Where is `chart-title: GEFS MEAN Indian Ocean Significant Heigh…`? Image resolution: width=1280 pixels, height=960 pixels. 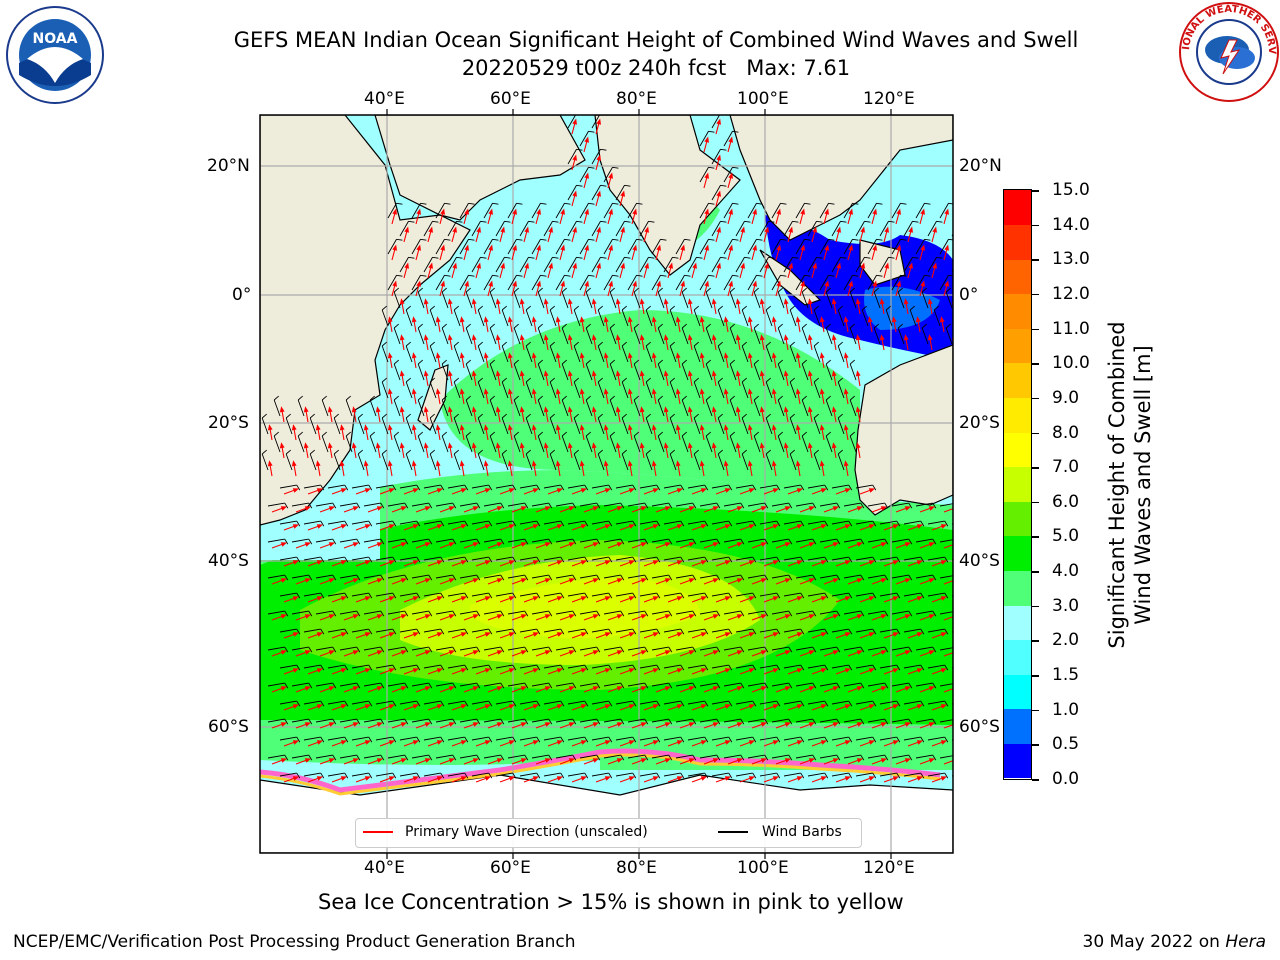 chart-title: GEFS MEAN Indian Ocean Significant Heigh… is located at coordinates (656, 40).